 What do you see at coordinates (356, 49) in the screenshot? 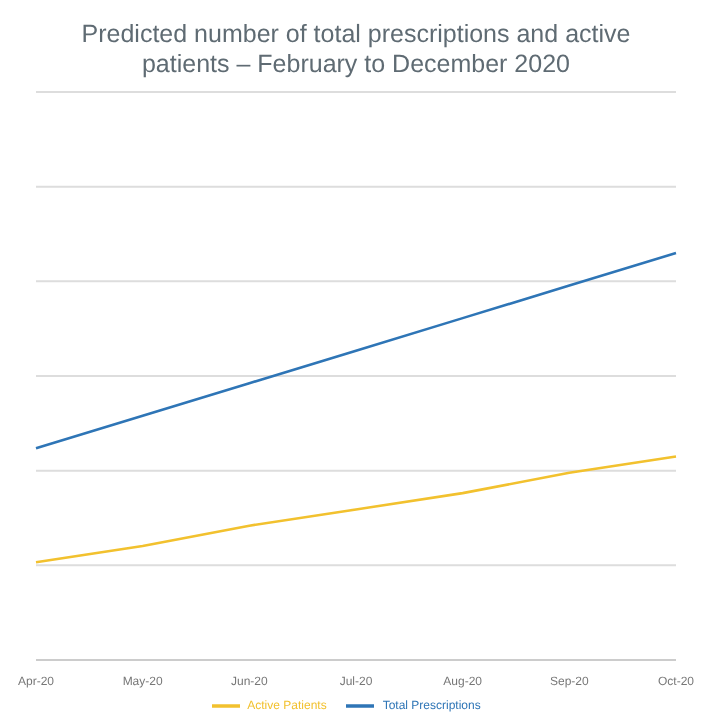
I see `chart-title: Predicted number of total prescriptions and active patients – February to December 2020` at bounding box center [356, 49].